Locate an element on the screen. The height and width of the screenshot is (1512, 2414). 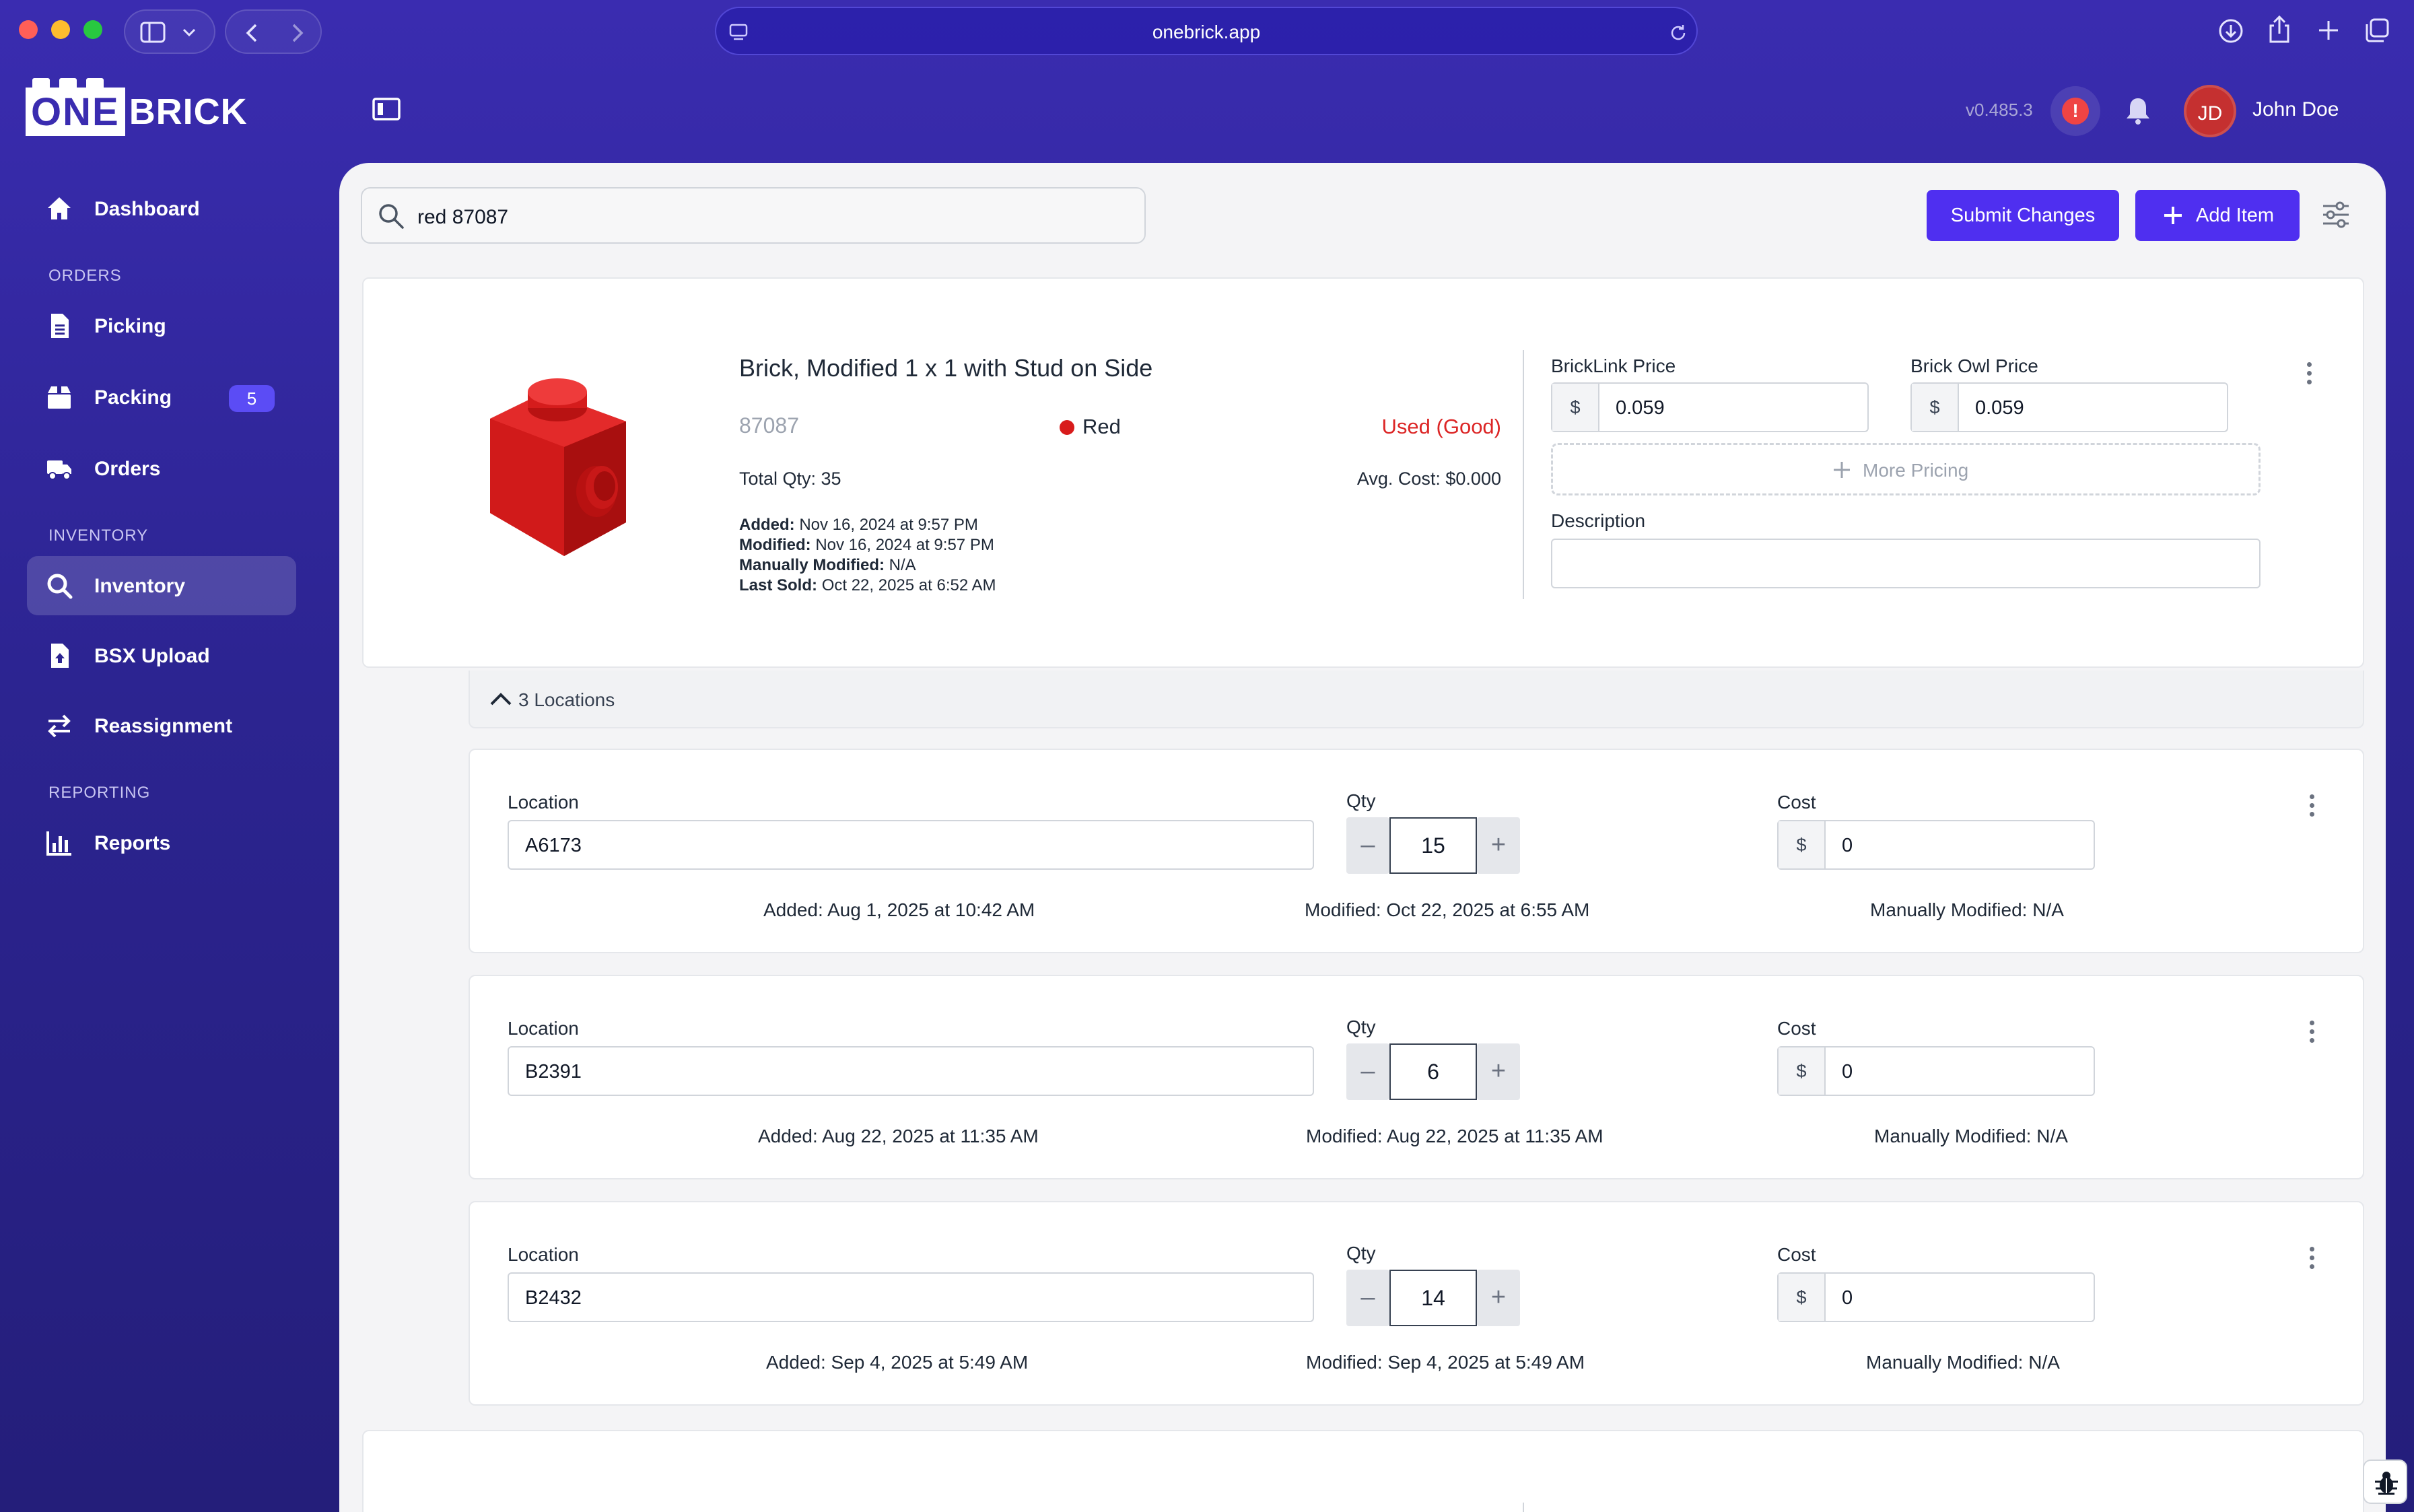
sidebar-item-label: Dashboard is located at coordinates (147, 209).